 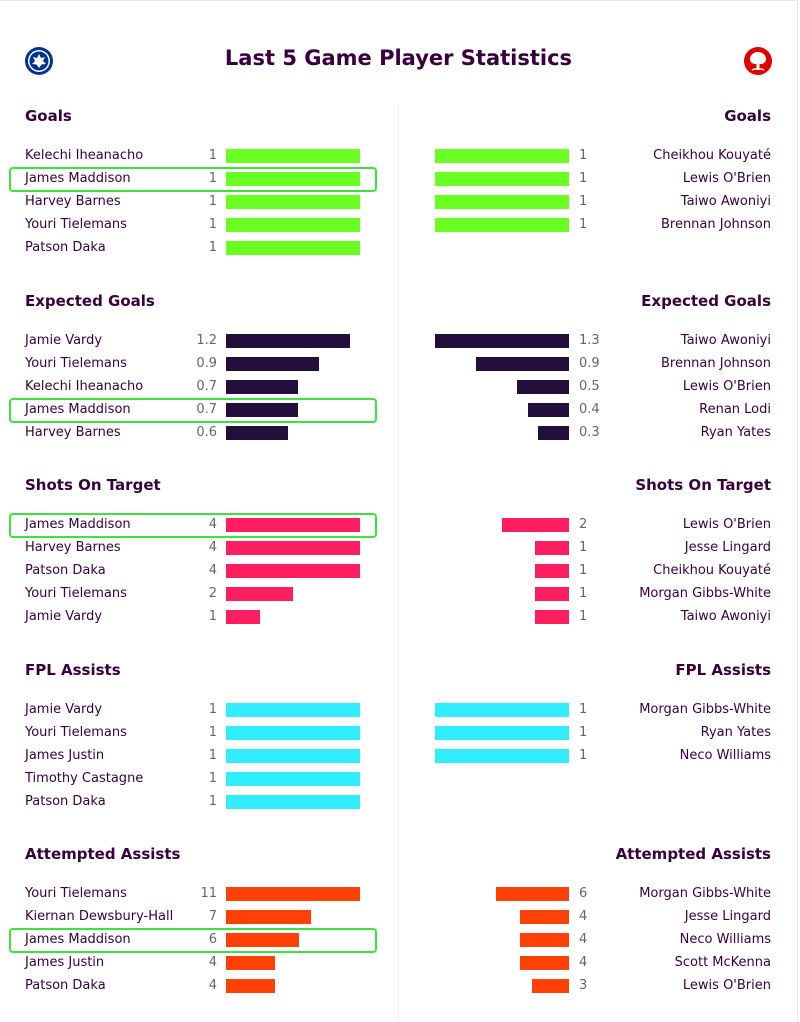 What do you see at coordinates (99, 916) in the screenshot?
I see `player-name: Kiernan Dewsbury-Hall` at bounding box center [99, 916].